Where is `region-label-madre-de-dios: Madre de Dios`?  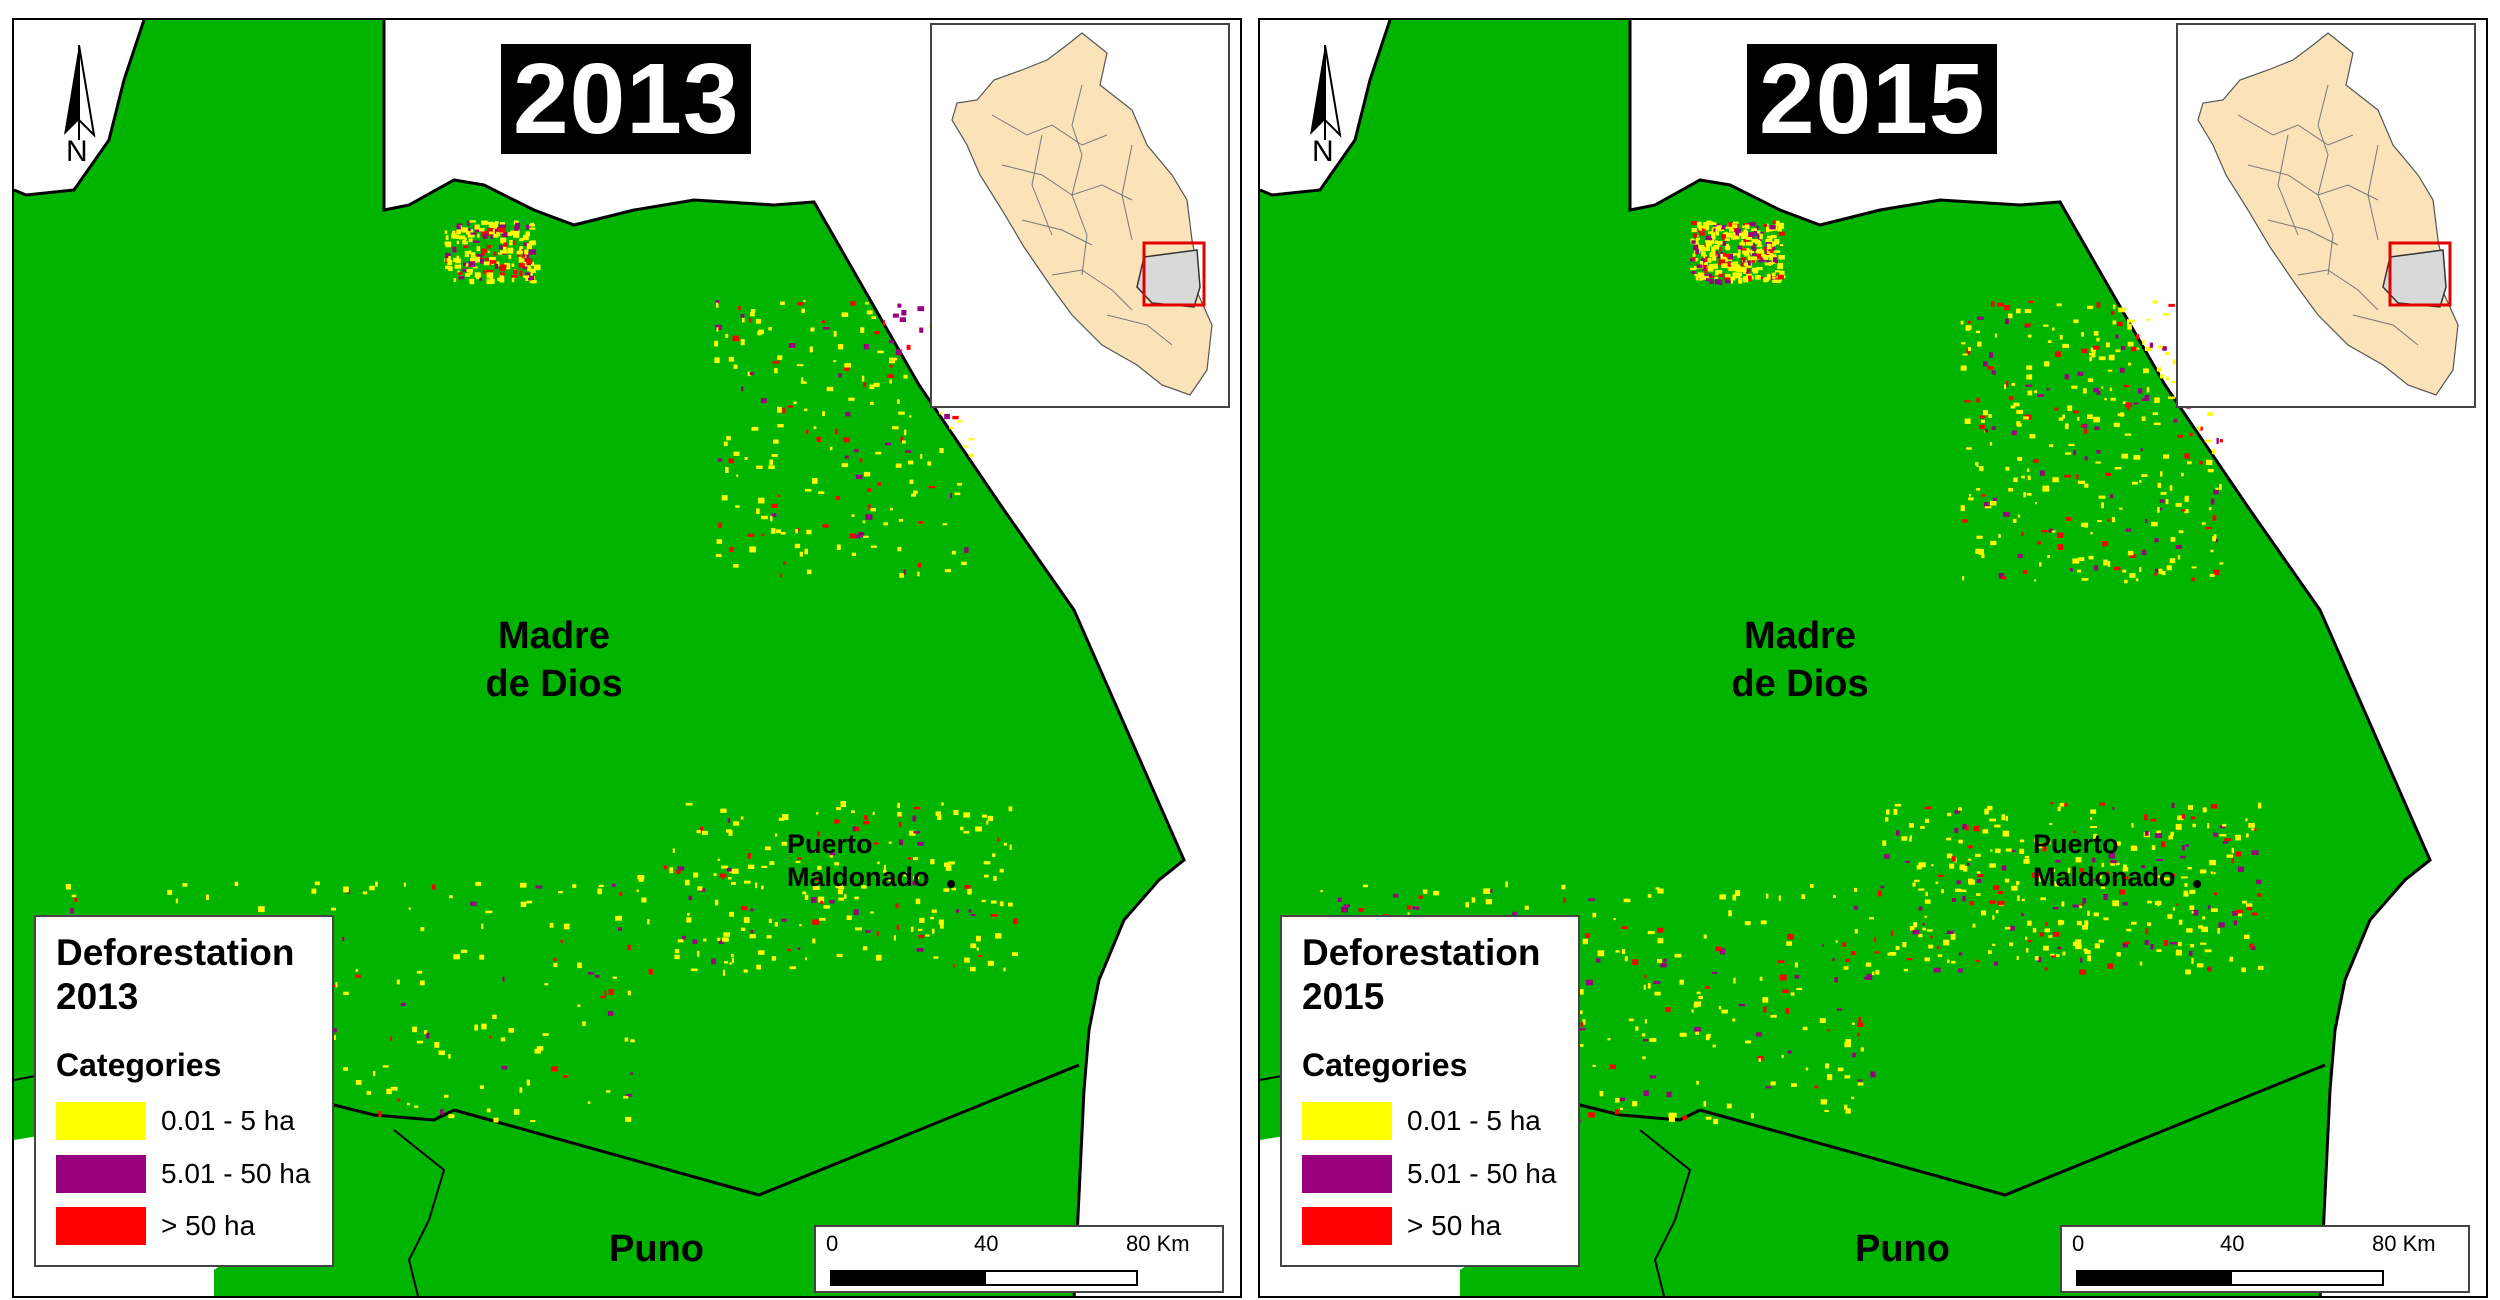
region-label-madre-de-dios: Madre de Dios is located at coordinates (1800, 660).